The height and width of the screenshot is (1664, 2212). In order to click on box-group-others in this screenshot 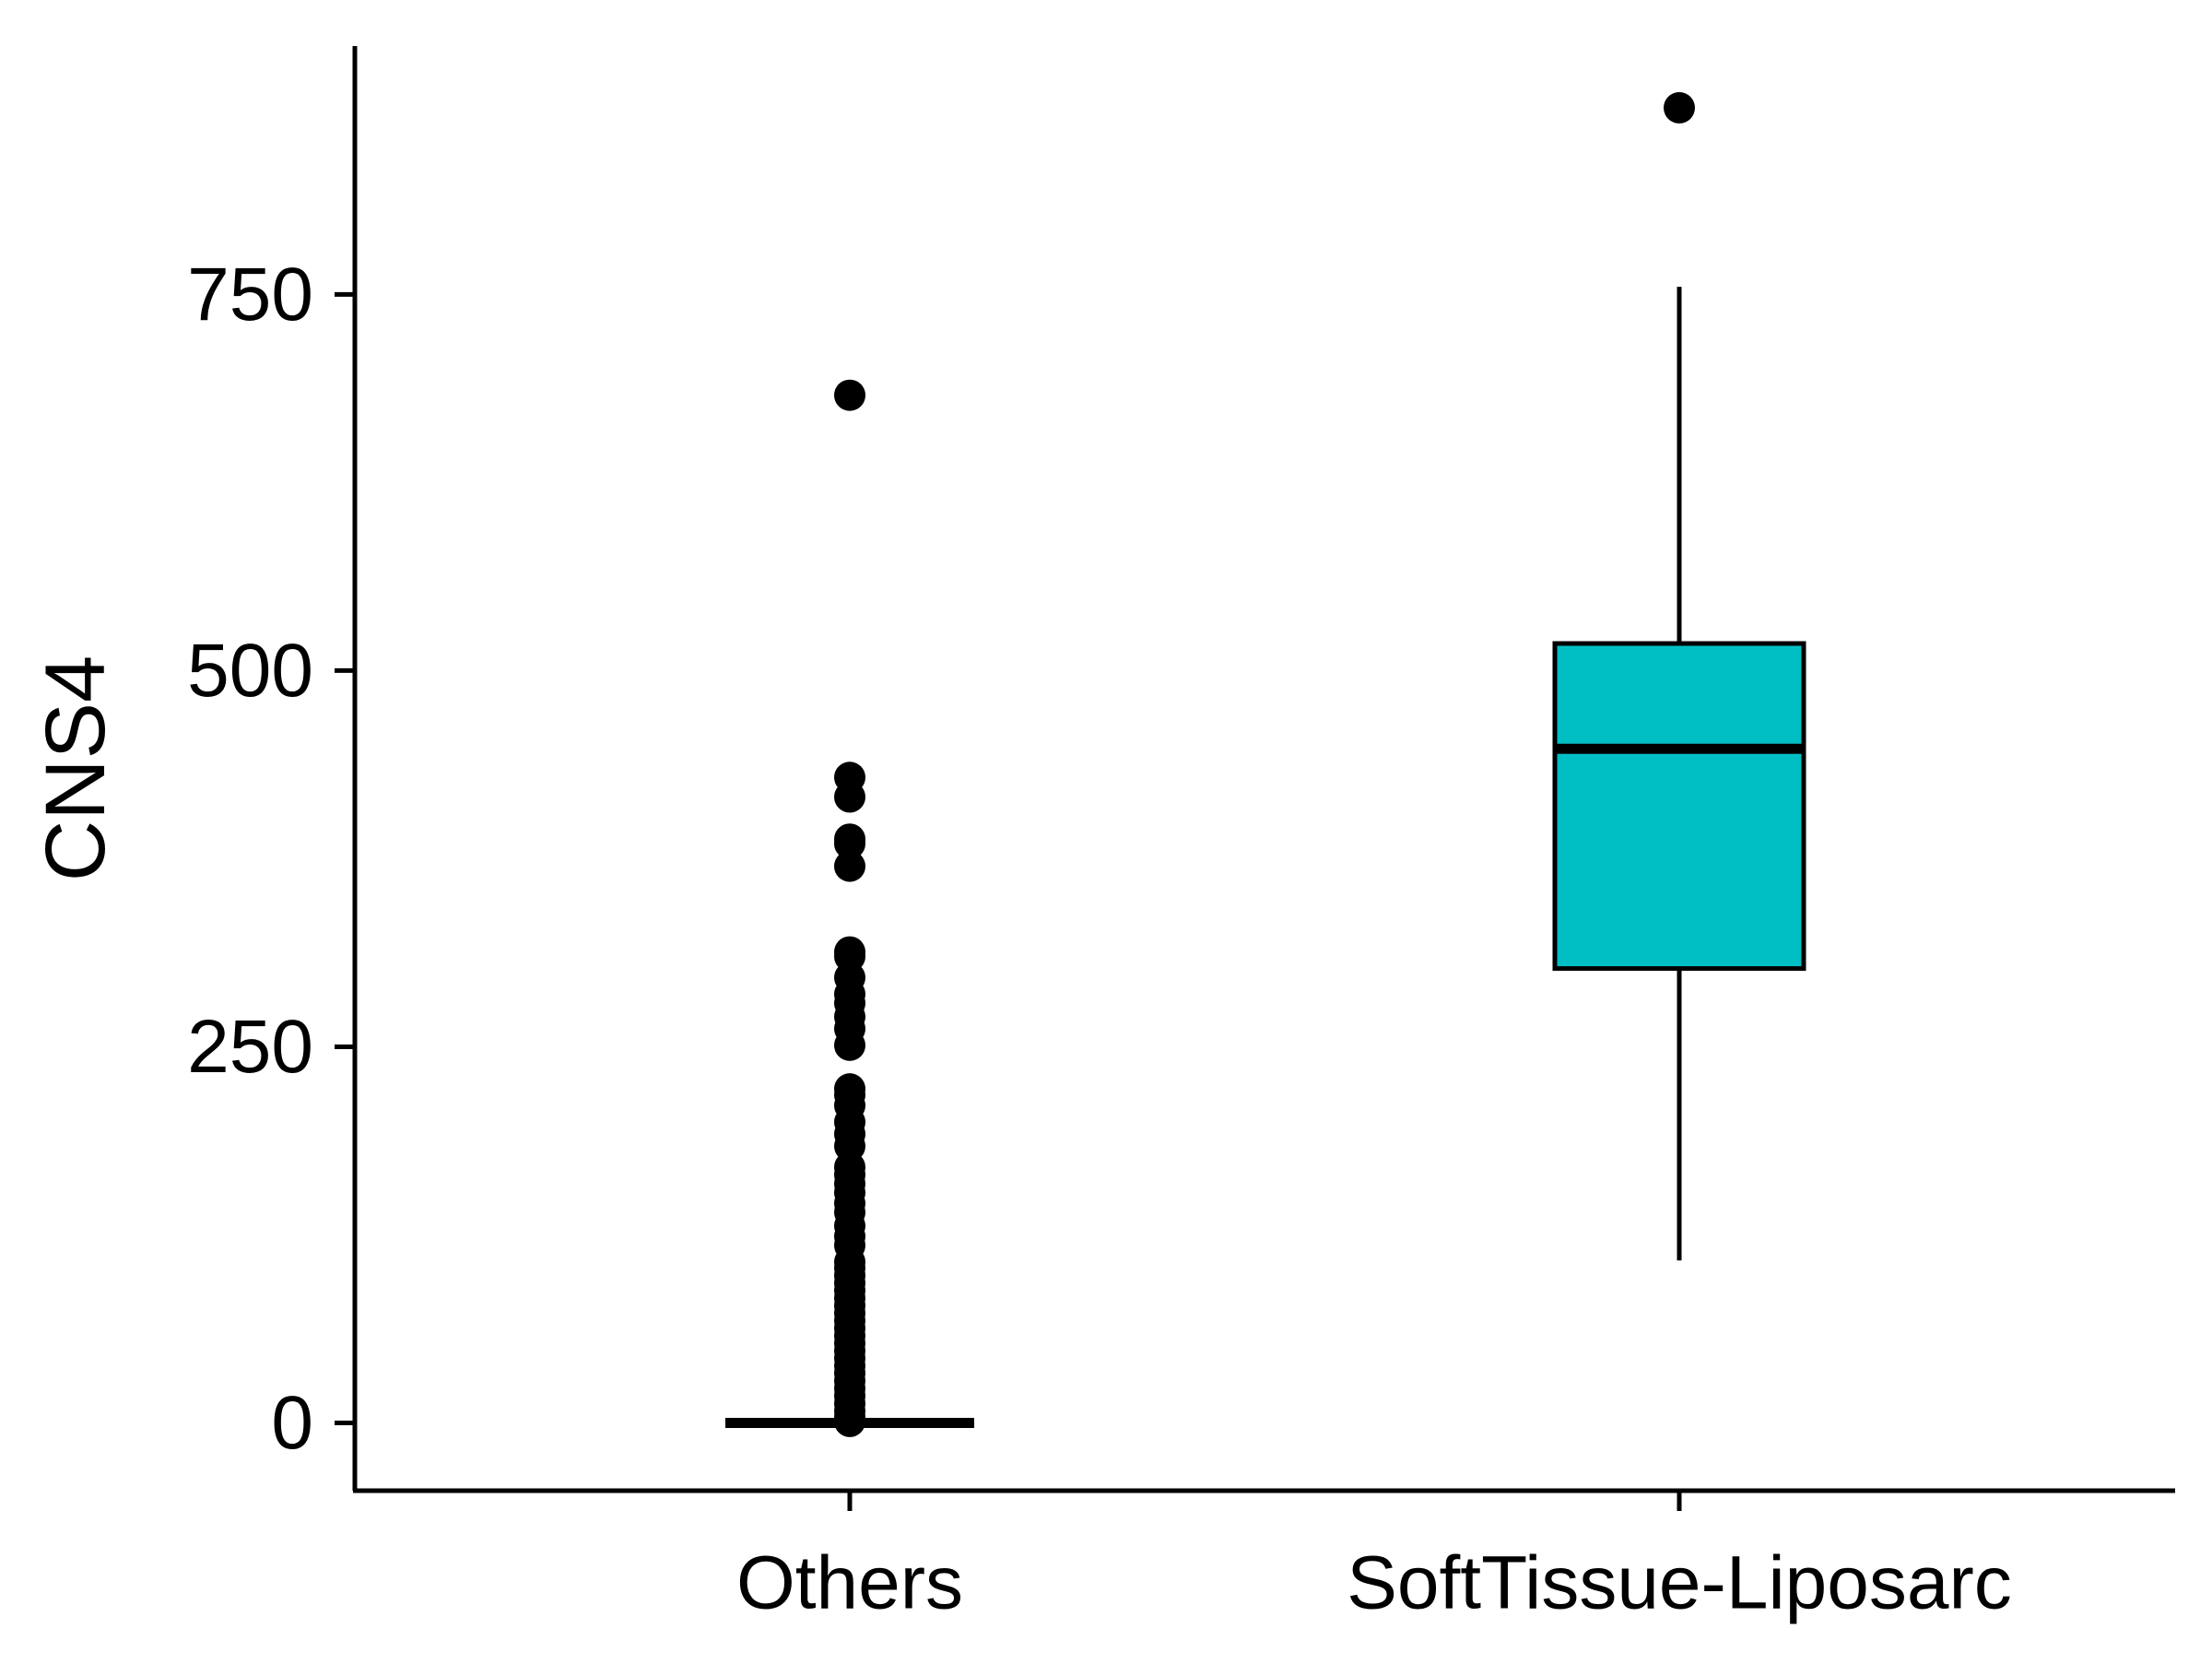, I will do `click(849, 908)`.